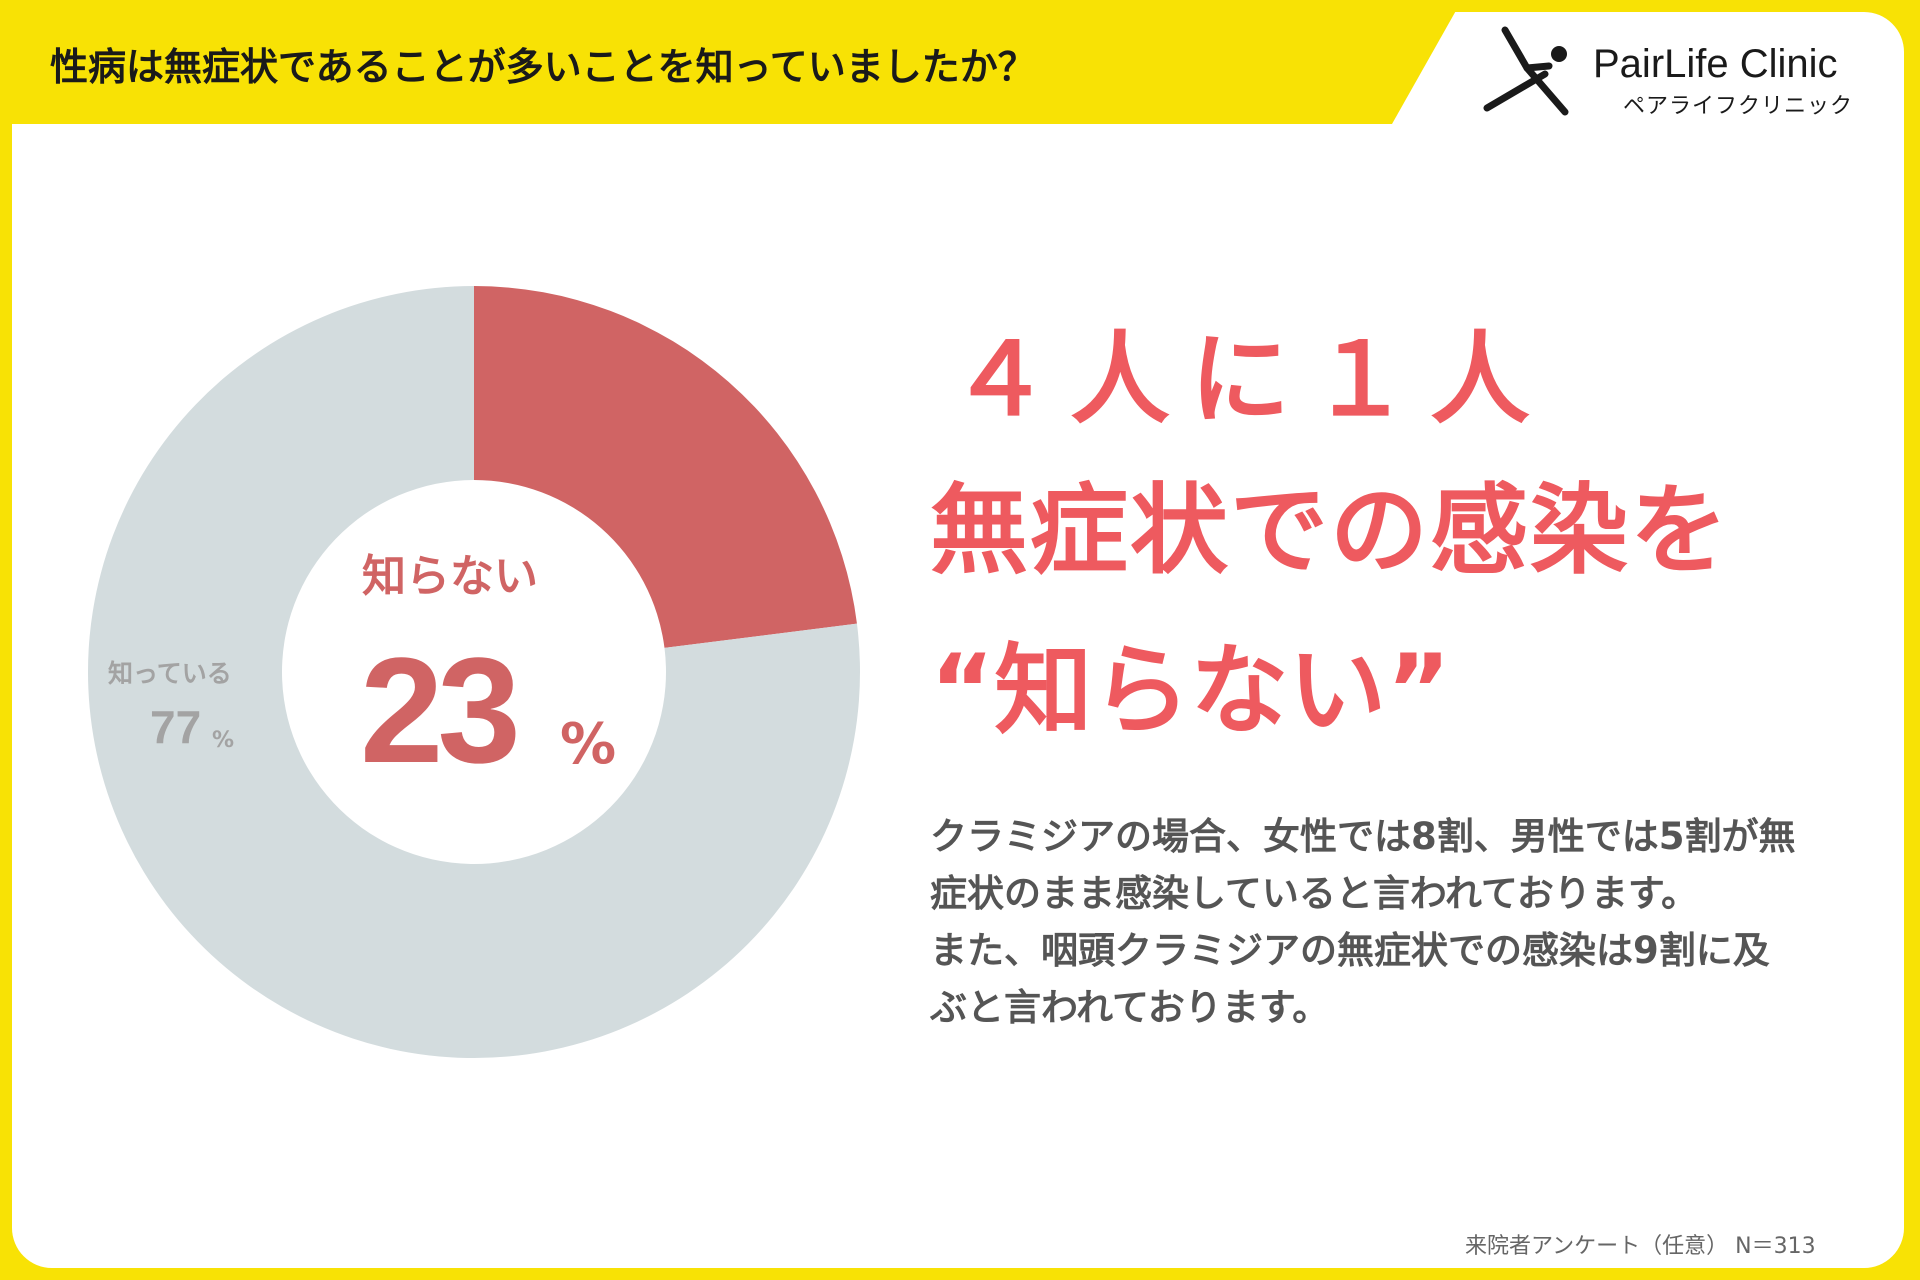 Image resolution: width=1920 pixels, height=1280 pixels. Describe the element at coordinates (1314, 893) in the screenshot. I see `body-line: 症状のまま感染していると言われております。` at that location.